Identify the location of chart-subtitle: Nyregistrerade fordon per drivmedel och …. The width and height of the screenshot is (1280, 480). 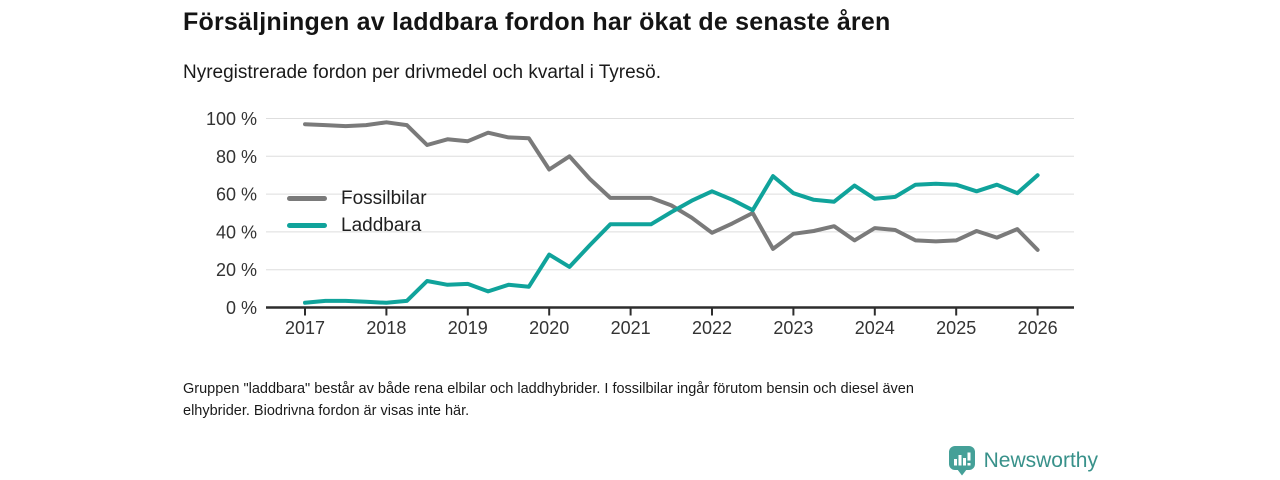
(422, 72).